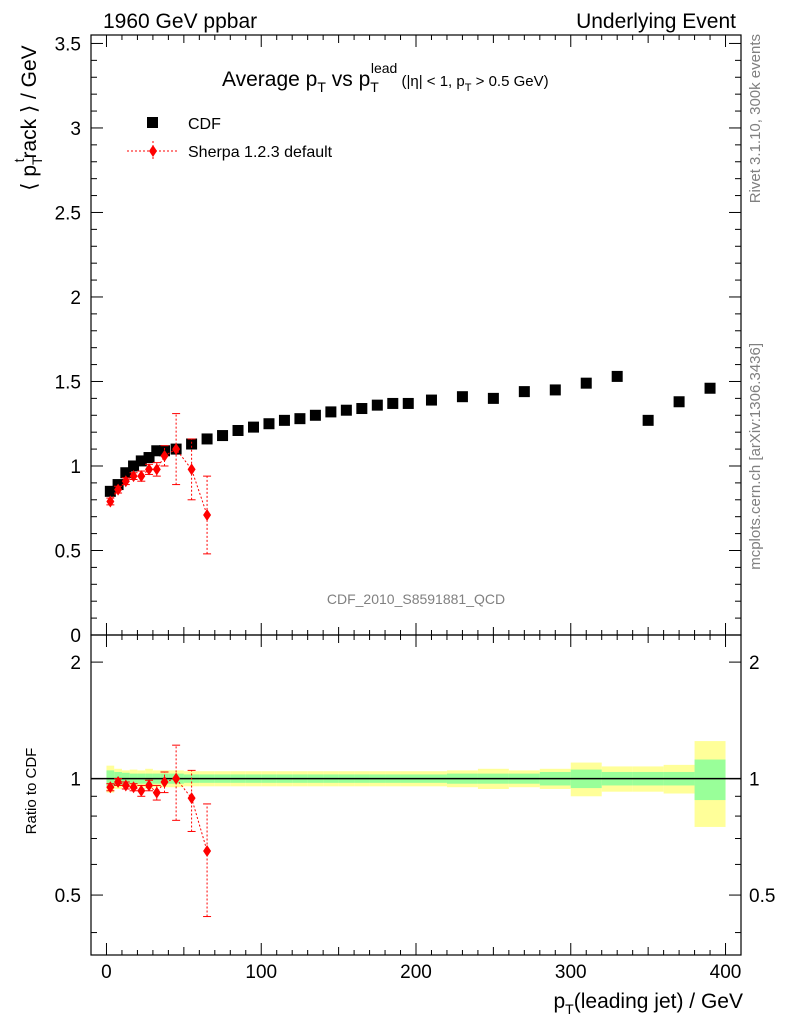 Image resolution: width=786 pixels, height=1024 pixels. I want to click on x-axis-label: pT(leading jet) / GeV, so click(648, 1003).